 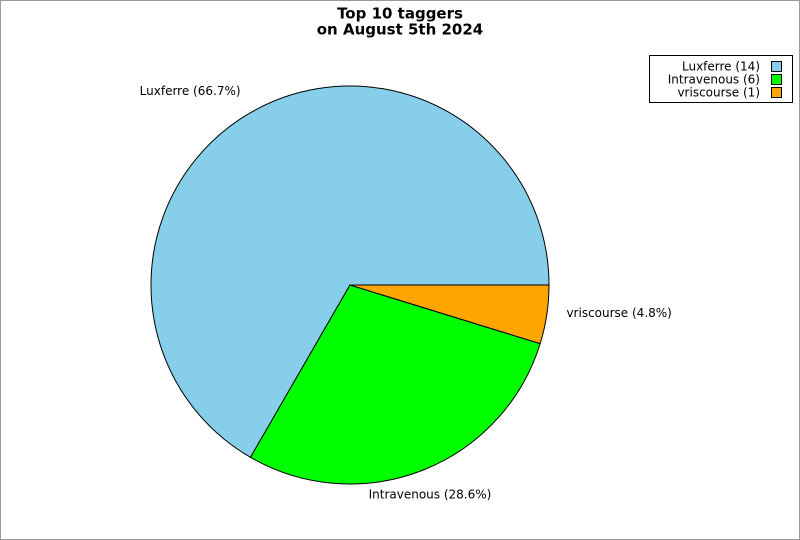 I want to click on slice-label: Luxferre (66.7%), so click(x=190, y=91).